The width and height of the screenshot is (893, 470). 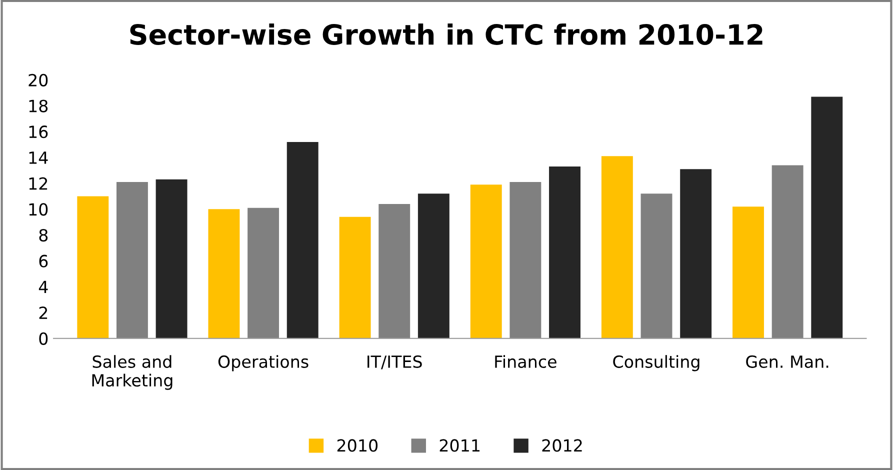 What do you see at coordinates (43, 235) in the screenshot?
I see `y-tick-label: 8` at bounding box center [43, 235].